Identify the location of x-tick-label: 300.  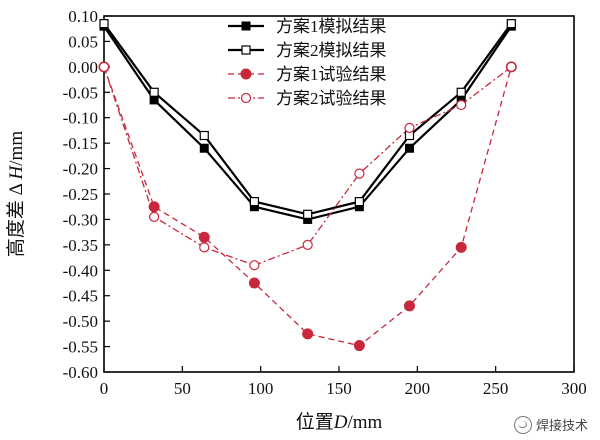
(574, 388).